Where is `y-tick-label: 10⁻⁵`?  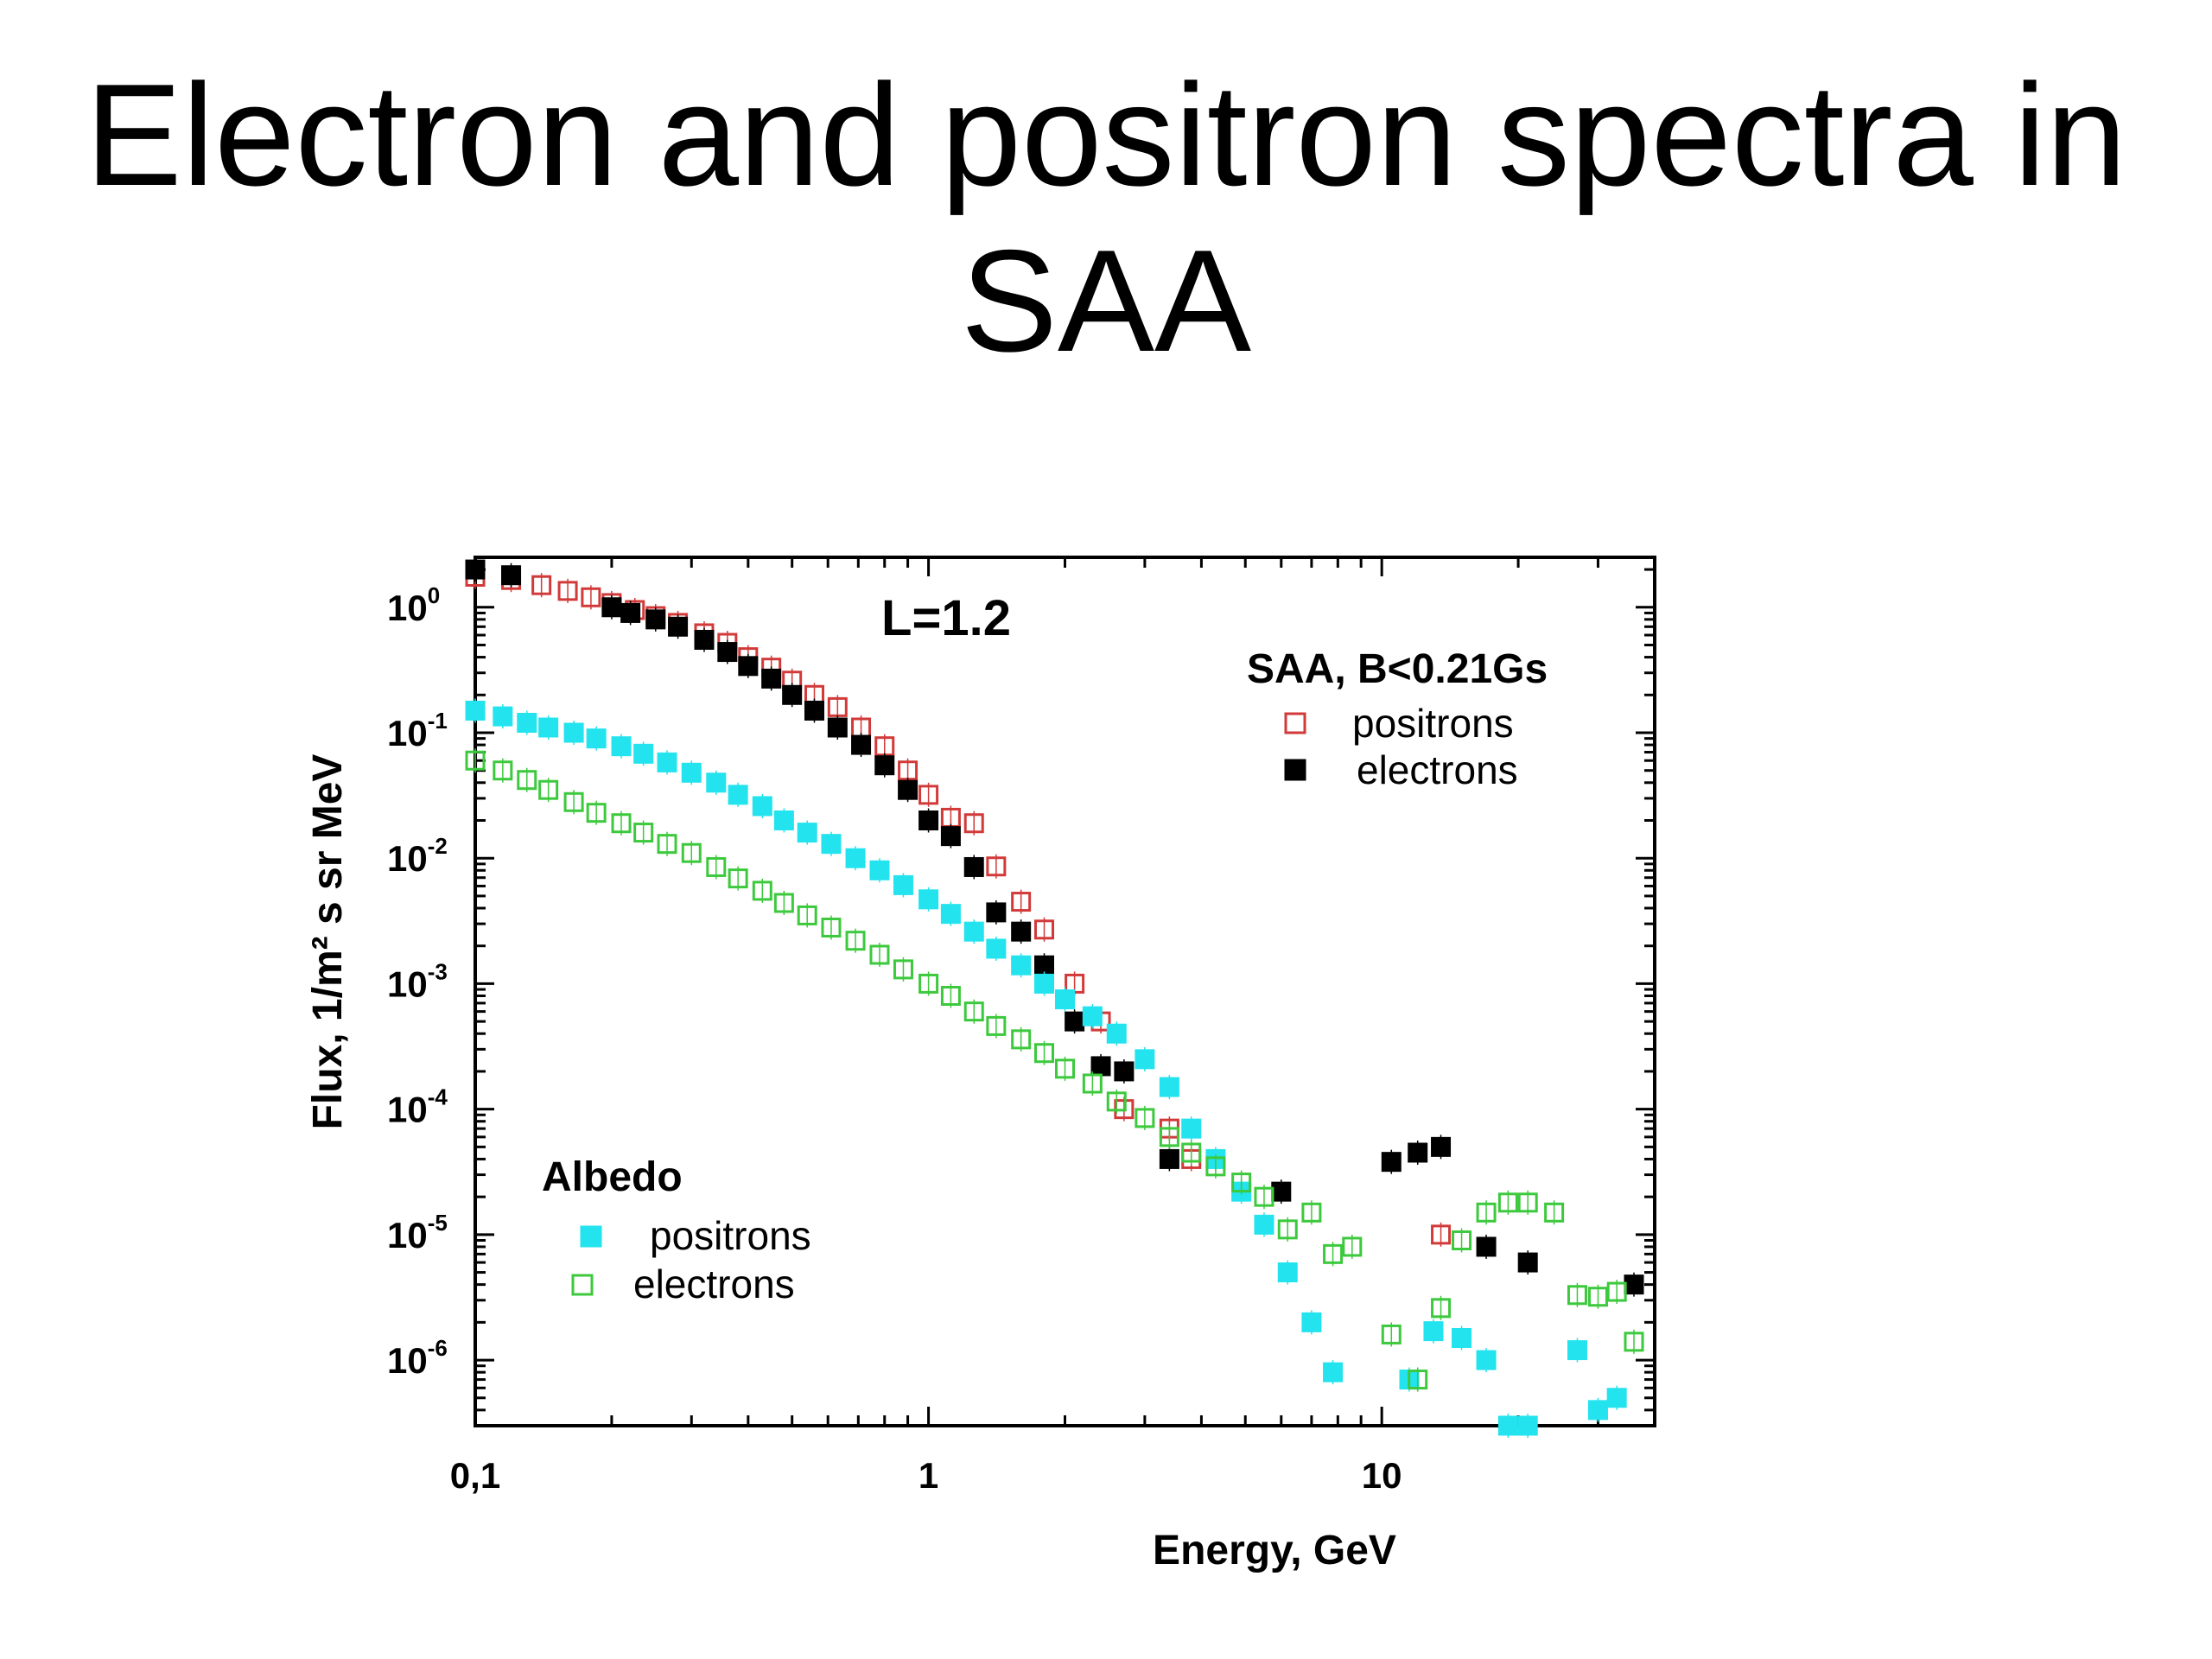
y-tick-label: 10⁻⁵ is located at coordinates (417, 1232).